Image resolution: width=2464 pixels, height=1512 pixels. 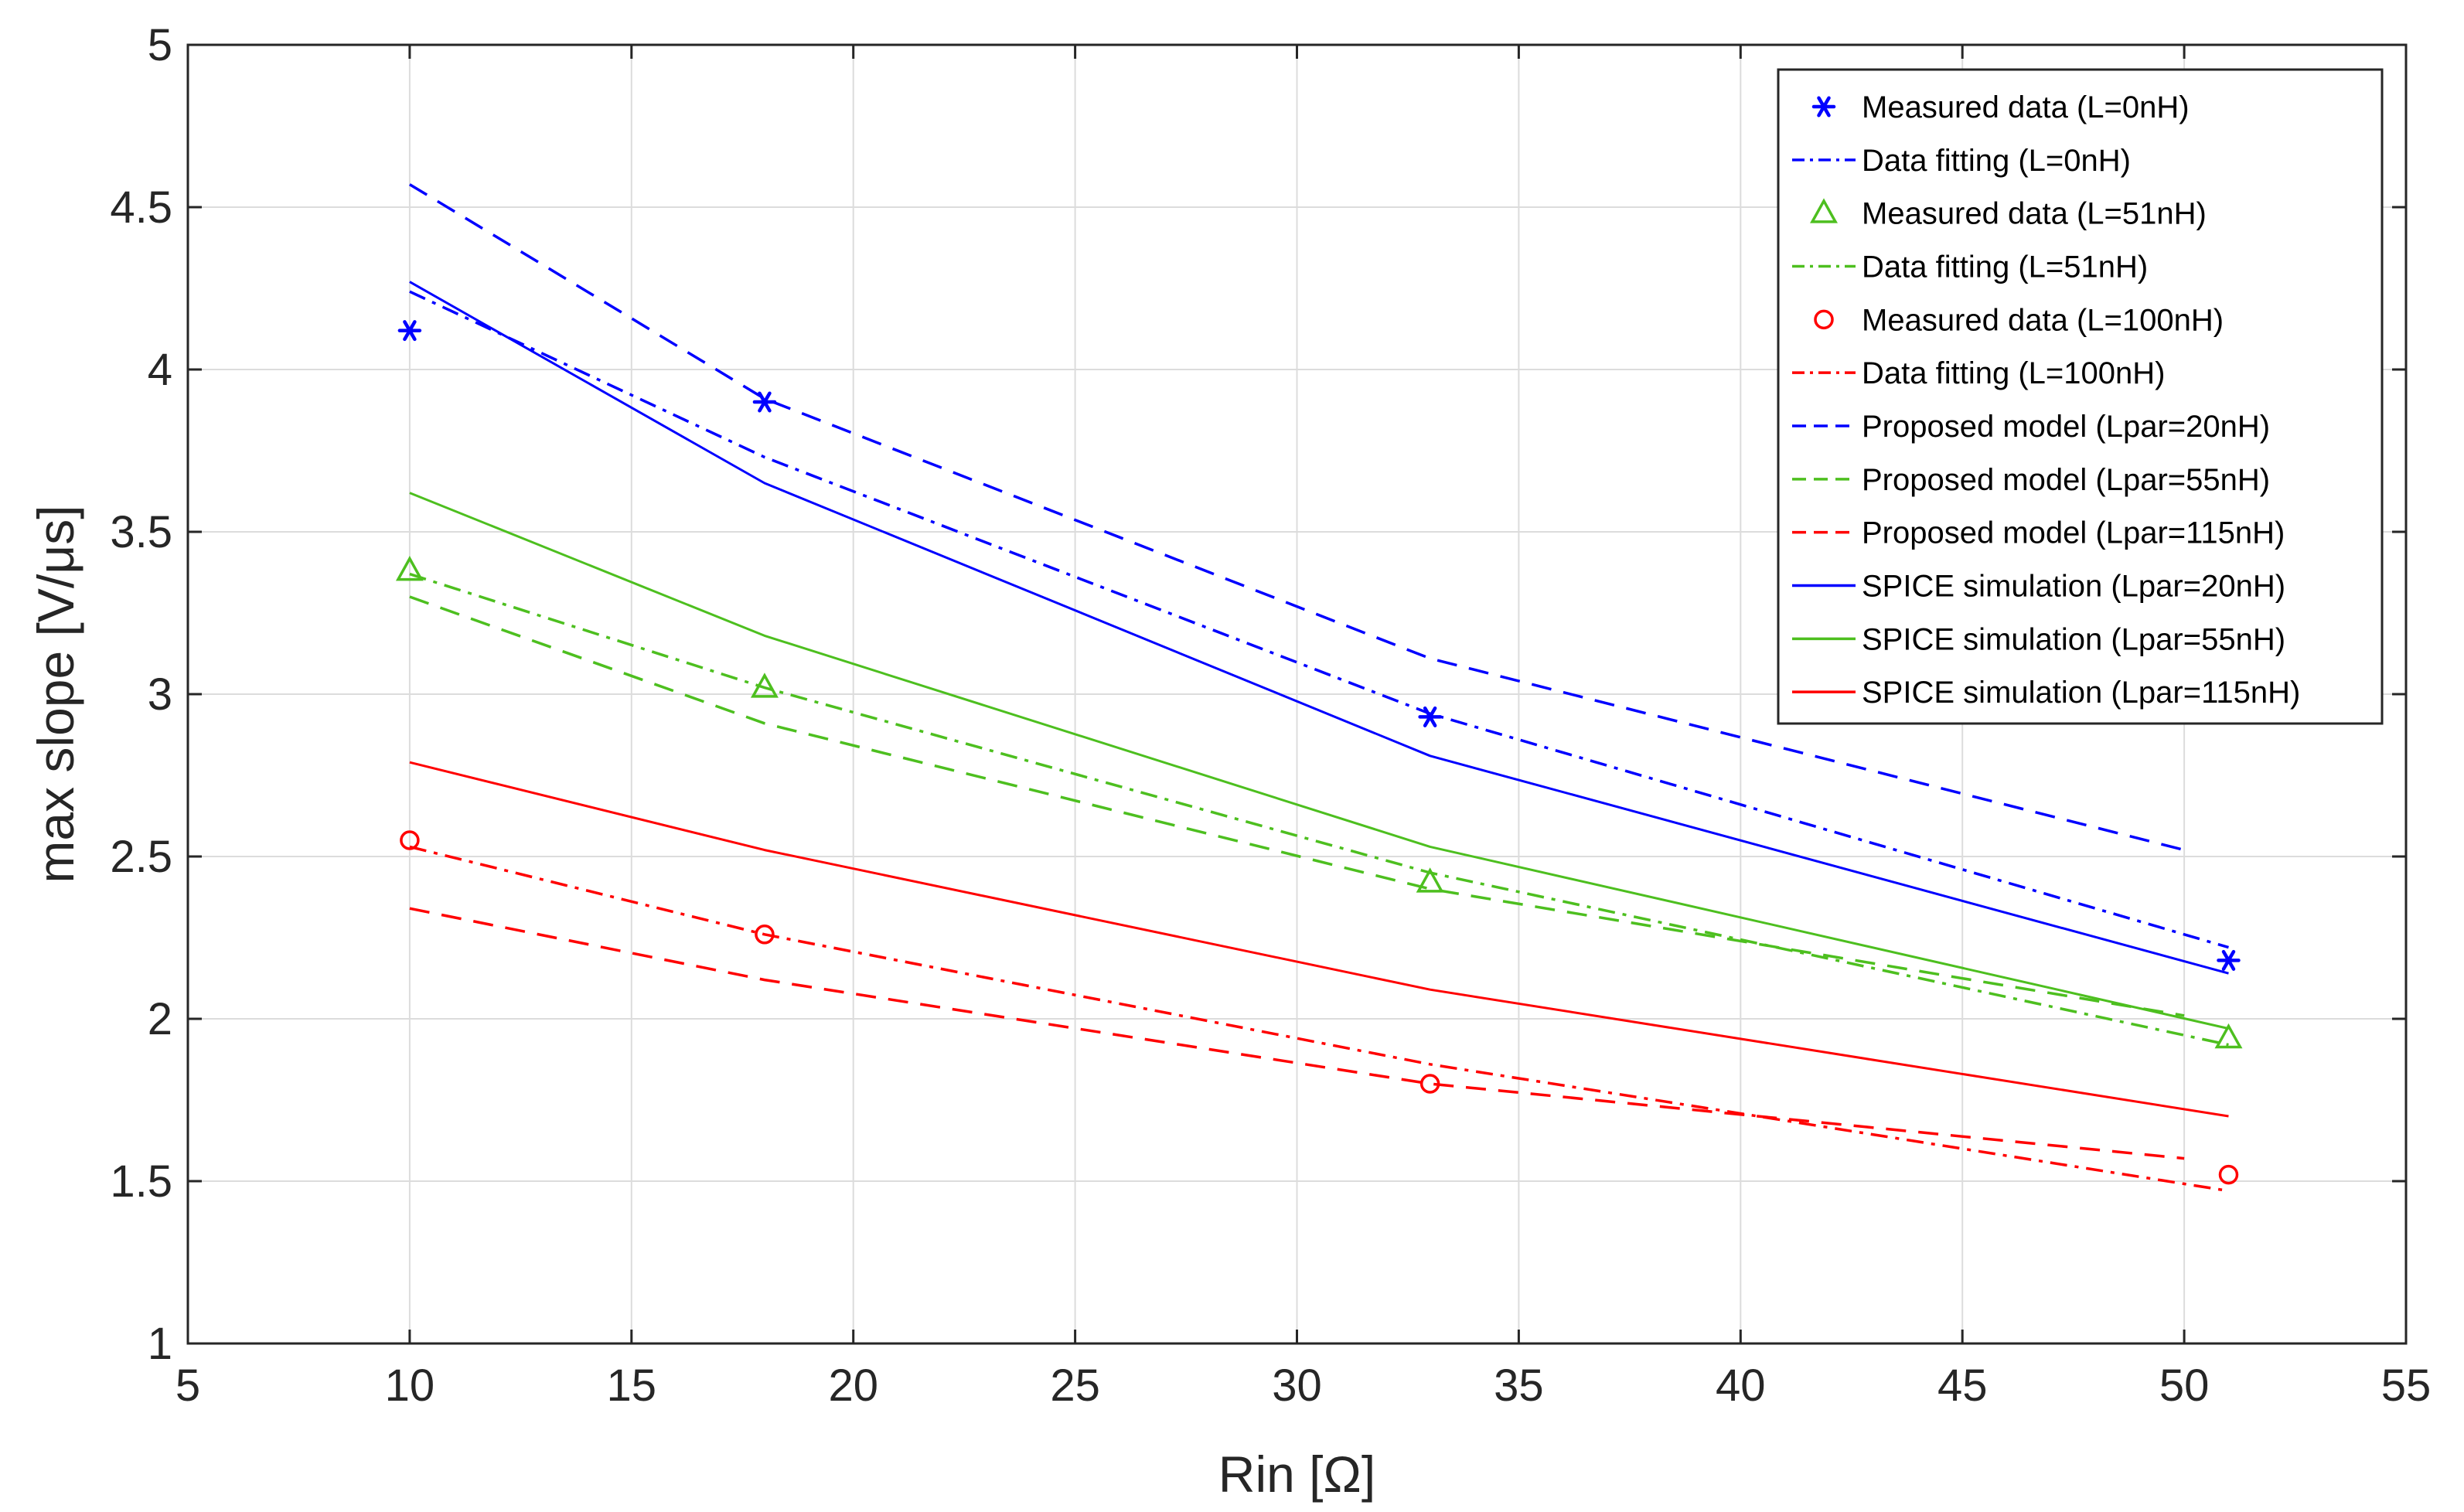 What do you see at coordinates (410, 1385) in the screenshot?
I see `x-tick-label-1: 10` at bounding box center [410, 1385].